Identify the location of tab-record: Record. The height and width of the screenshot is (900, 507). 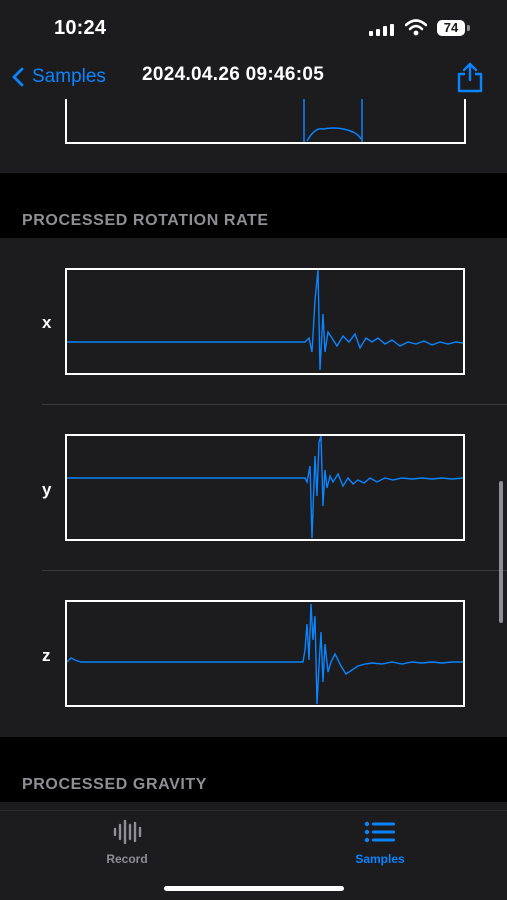
(127, 842).